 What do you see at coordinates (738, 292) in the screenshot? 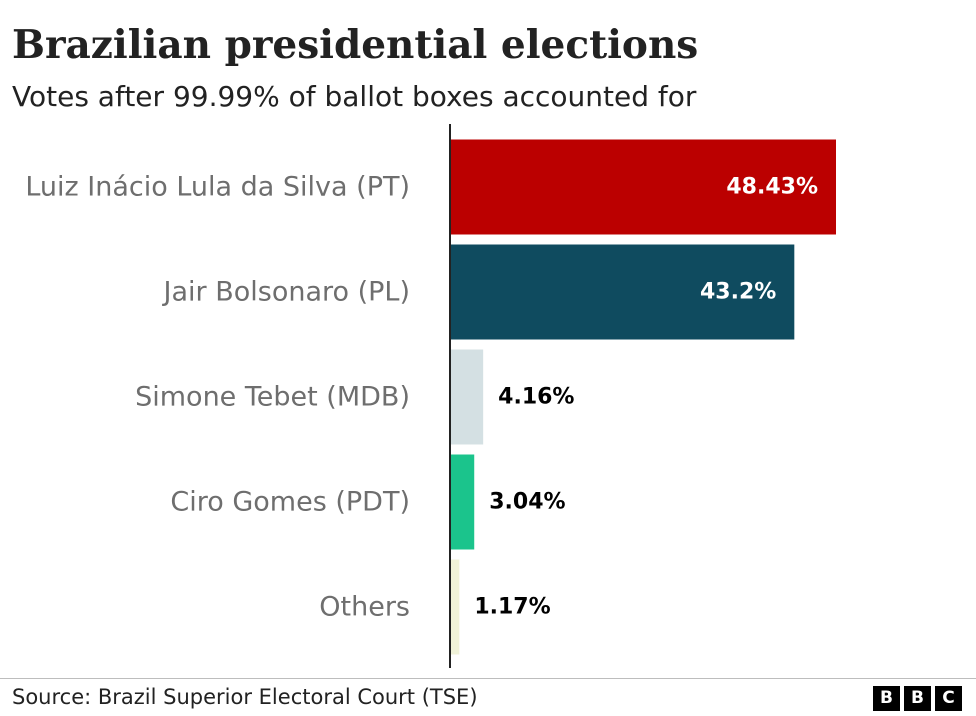
I see `value-label: 43.2%` at bounding box center [738, 292].